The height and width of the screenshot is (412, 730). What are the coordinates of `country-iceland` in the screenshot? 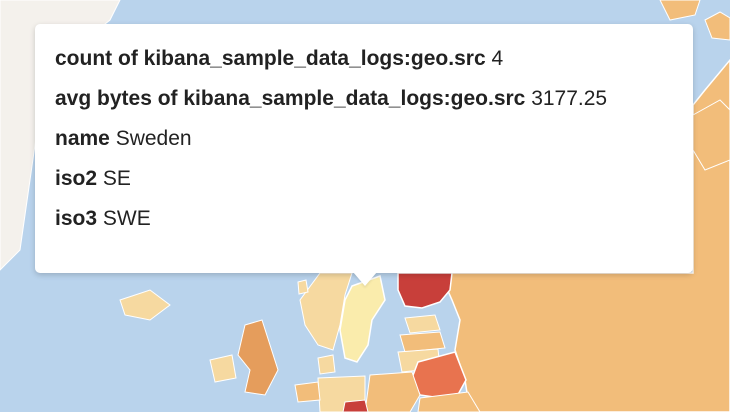 It's located at (145, 305).